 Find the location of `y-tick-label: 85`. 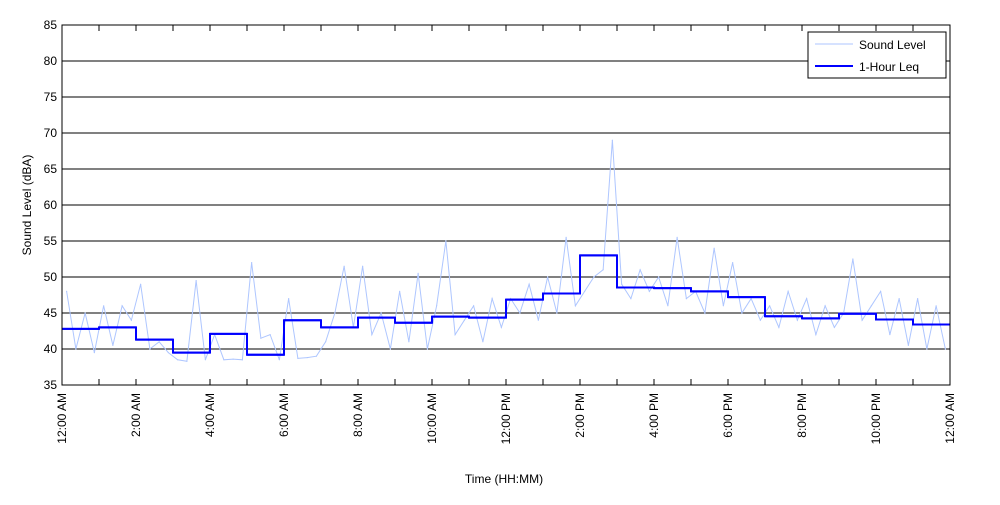

y-tick-label: 85 is located at coordinates (51, 25).